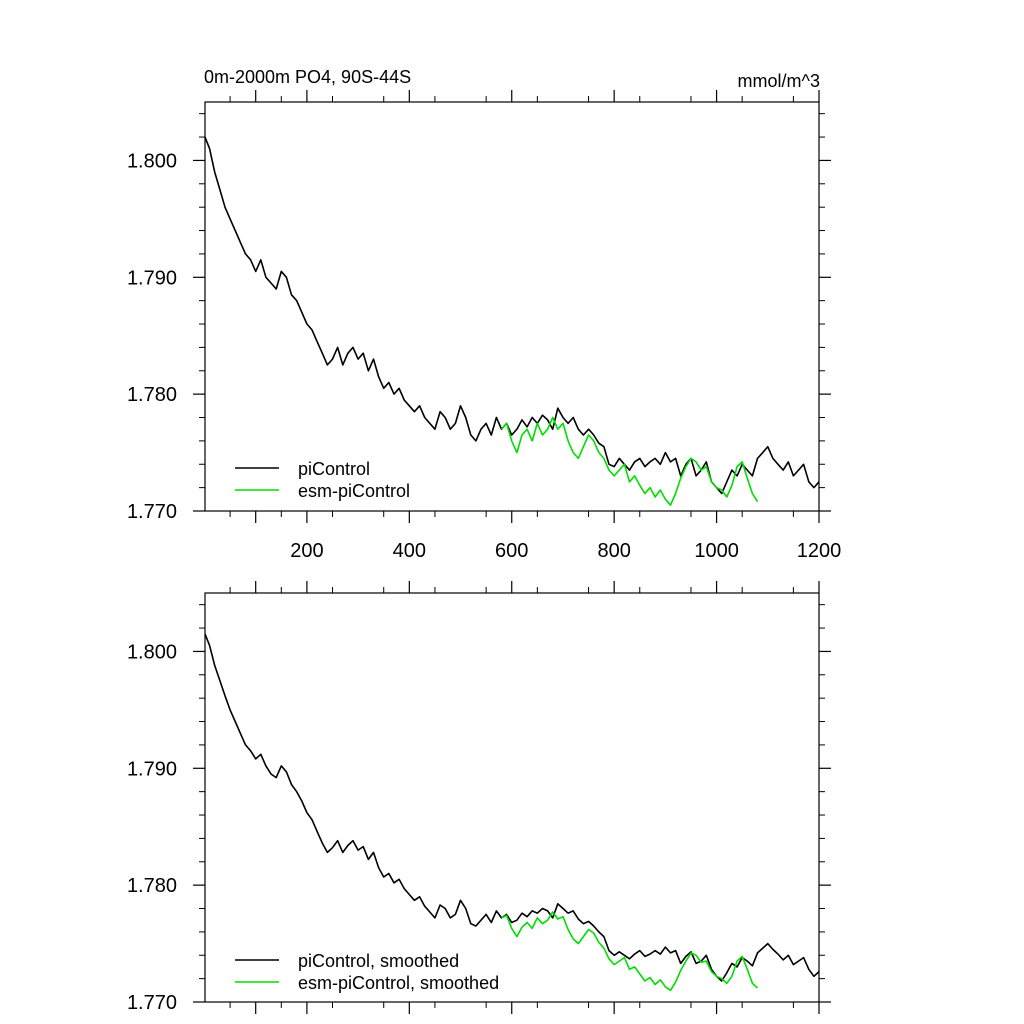  Describe the element at coordinates (511, 551) in the screenshot. I see `x-tick-label: 600` at that location.